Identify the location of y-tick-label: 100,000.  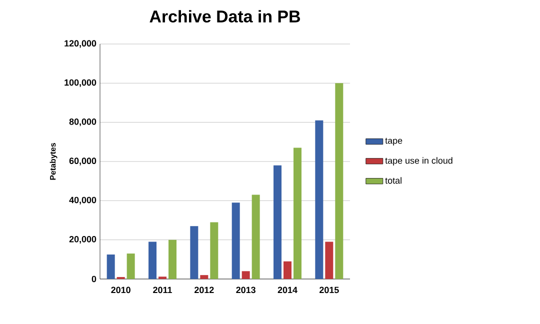
(80, 83).